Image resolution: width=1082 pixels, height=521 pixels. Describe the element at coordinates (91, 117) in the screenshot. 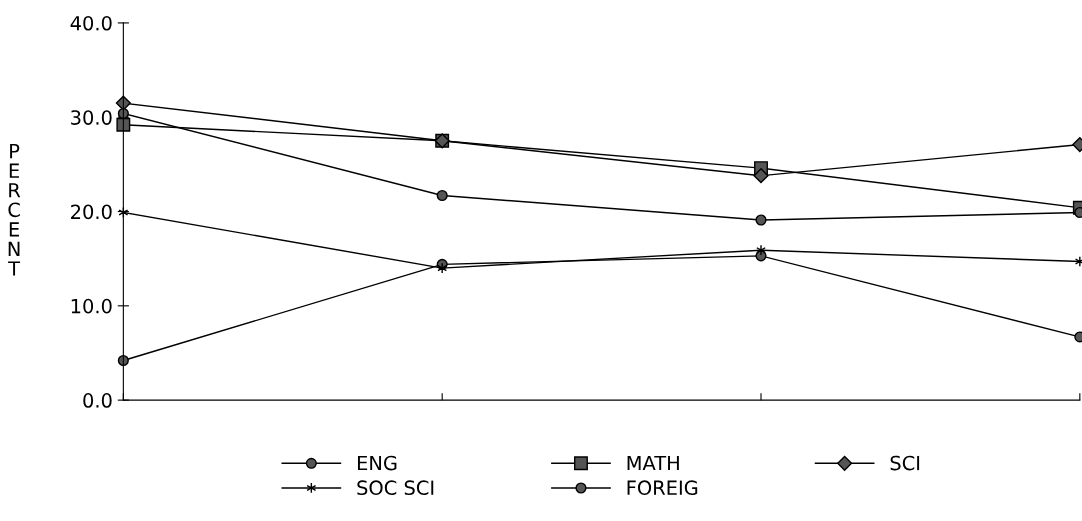

I see `y-tick-label: 30.0` at that location.